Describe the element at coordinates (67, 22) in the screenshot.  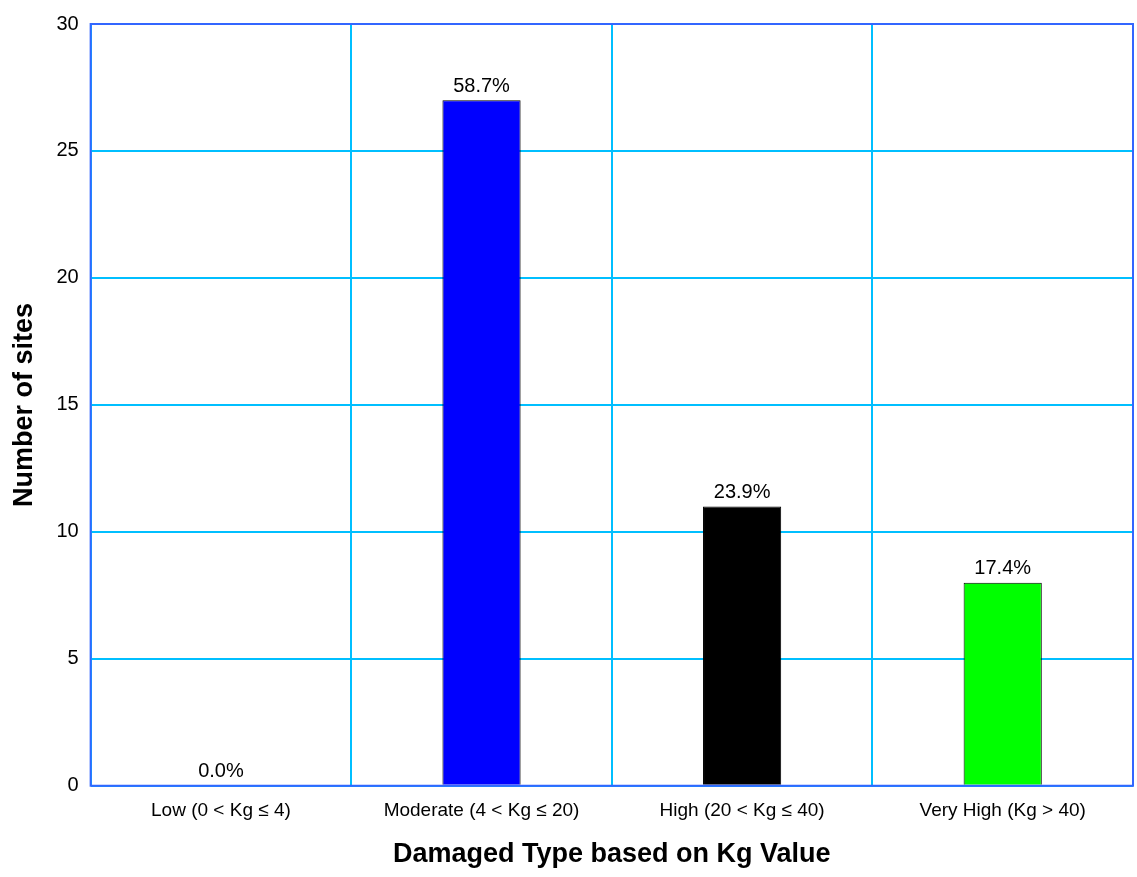
I see `y-tick-label: 30` at that location.